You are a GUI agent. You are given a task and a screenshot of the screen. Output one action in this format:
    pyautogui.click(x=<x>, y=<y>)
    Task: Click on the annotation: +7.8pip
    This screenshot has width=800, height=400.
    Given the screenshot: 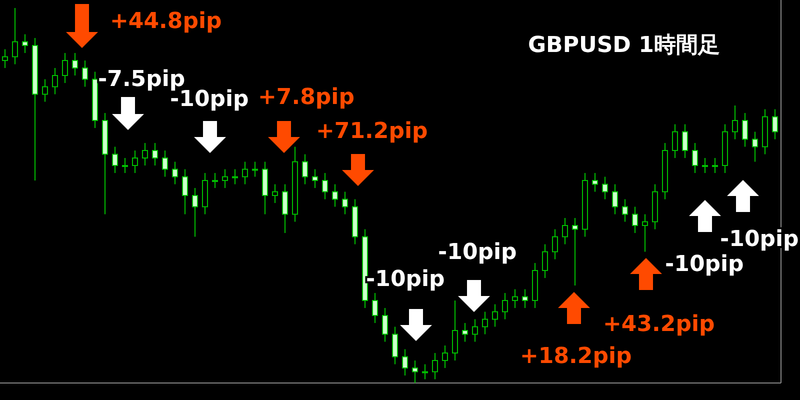 What is the action you would take?
    pyautogui.click(x=306, y=97)
    